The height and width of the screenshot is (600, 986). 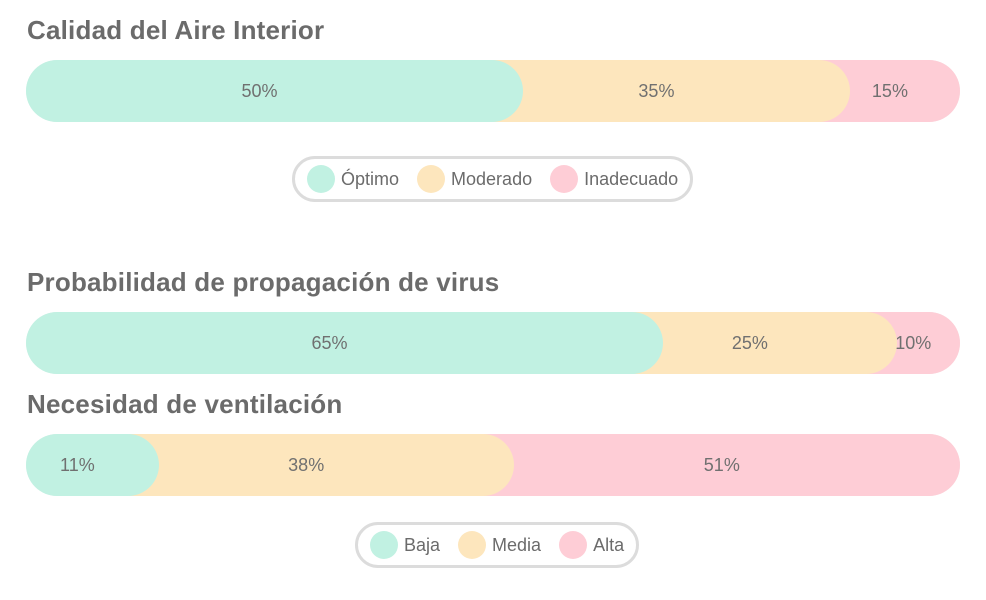 I want to click on legend-ventilation-need: Baja Media Alta, so click(x=497, y=545).